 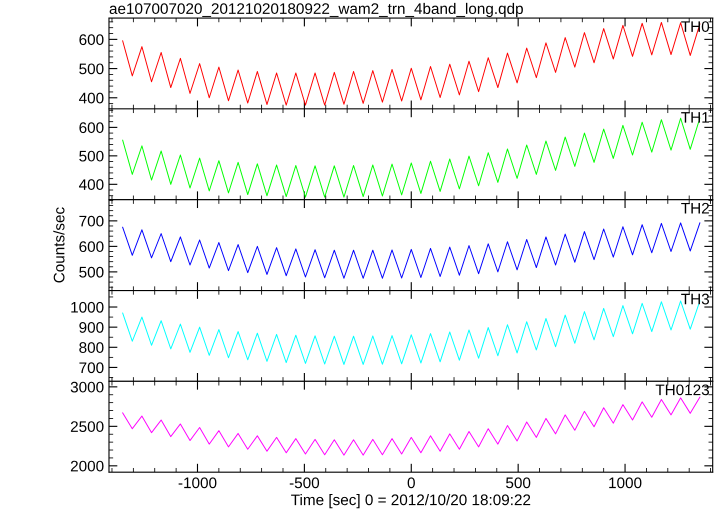 I want to click on x-tick-label: 0, so click(x=411, y=482).